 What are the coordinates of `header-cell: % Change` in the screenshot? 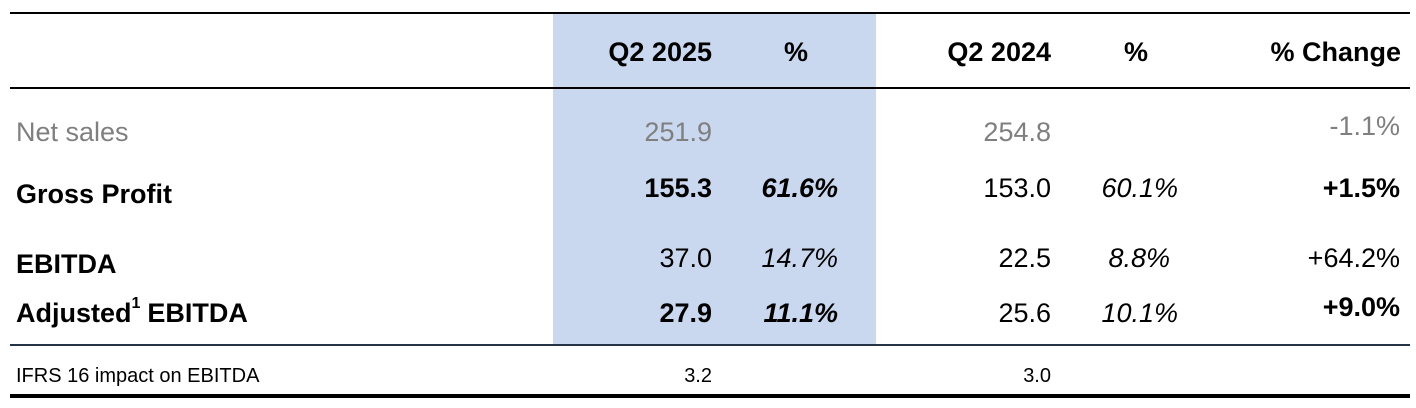 It's located at (1335, 52).